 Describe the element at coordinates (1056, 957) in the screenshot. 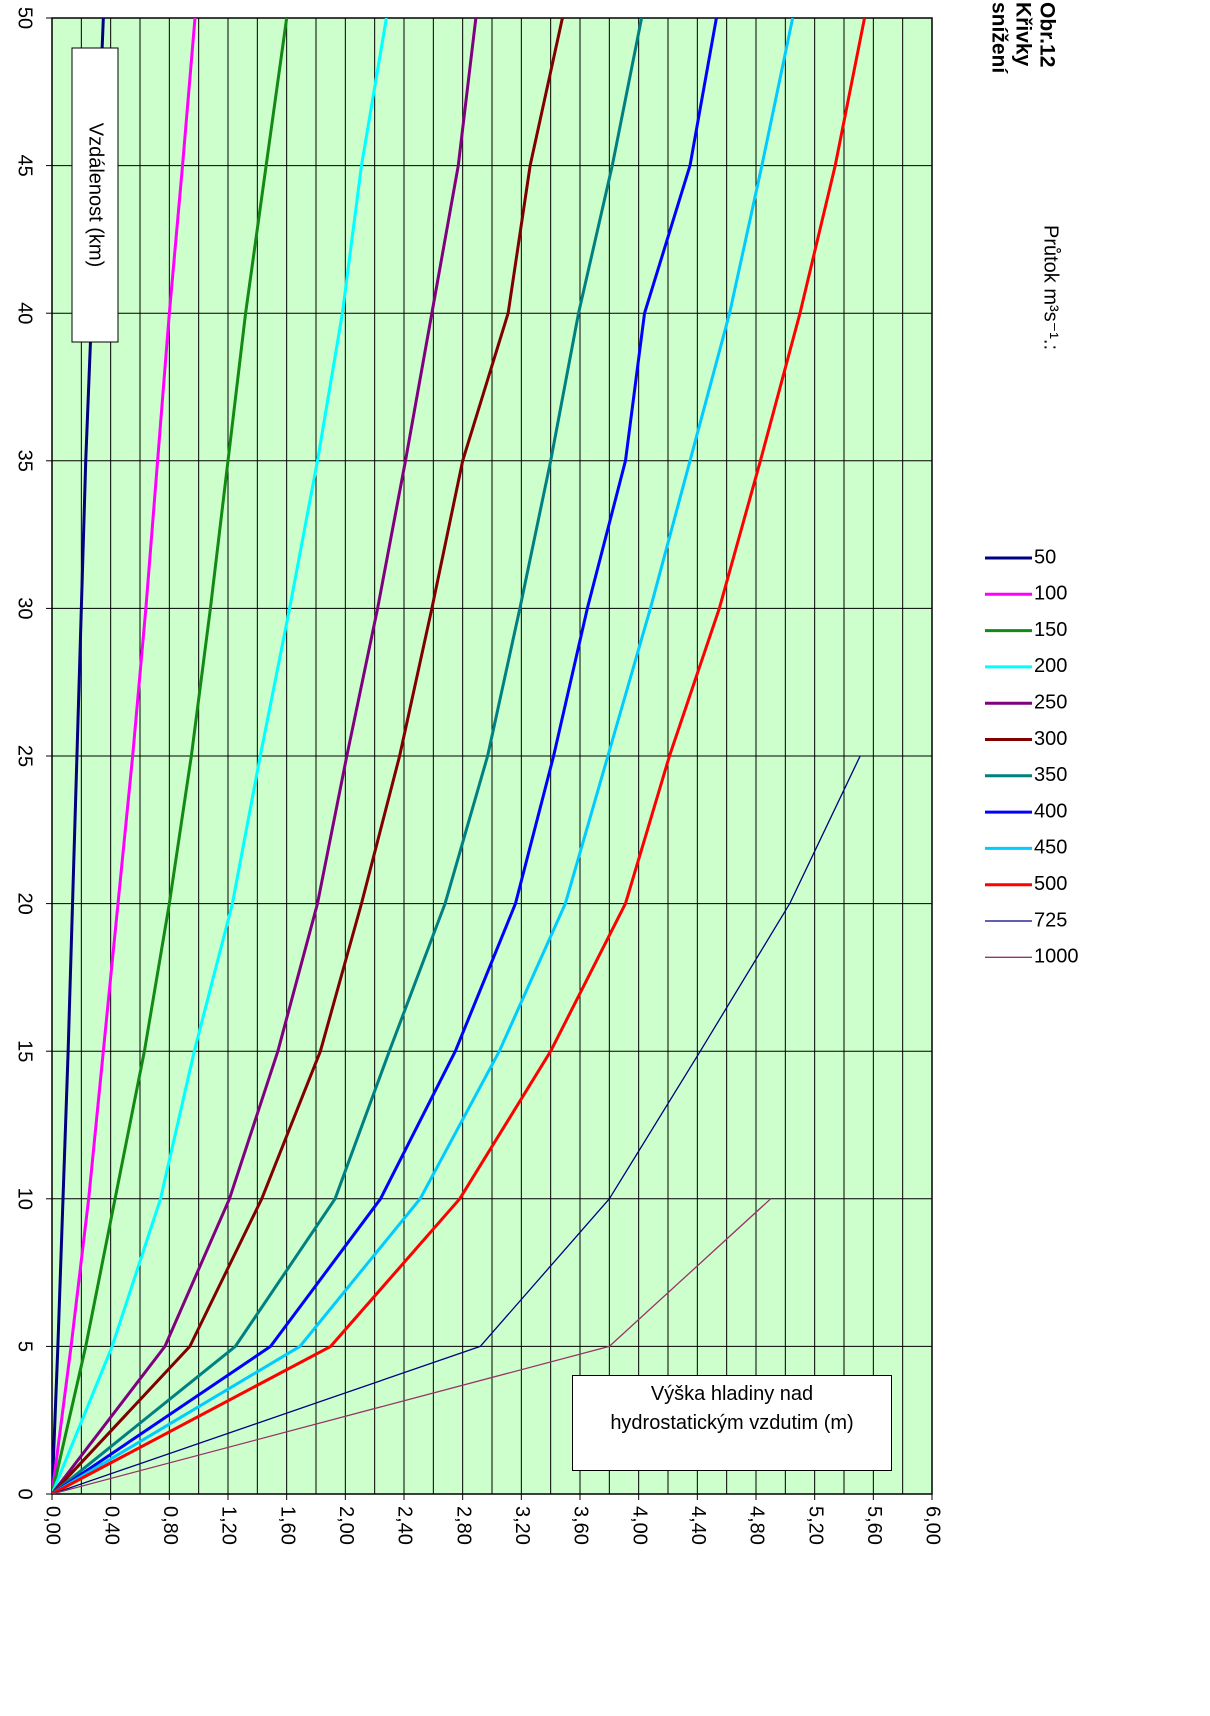

I see `legend-label: 1000` at that location.